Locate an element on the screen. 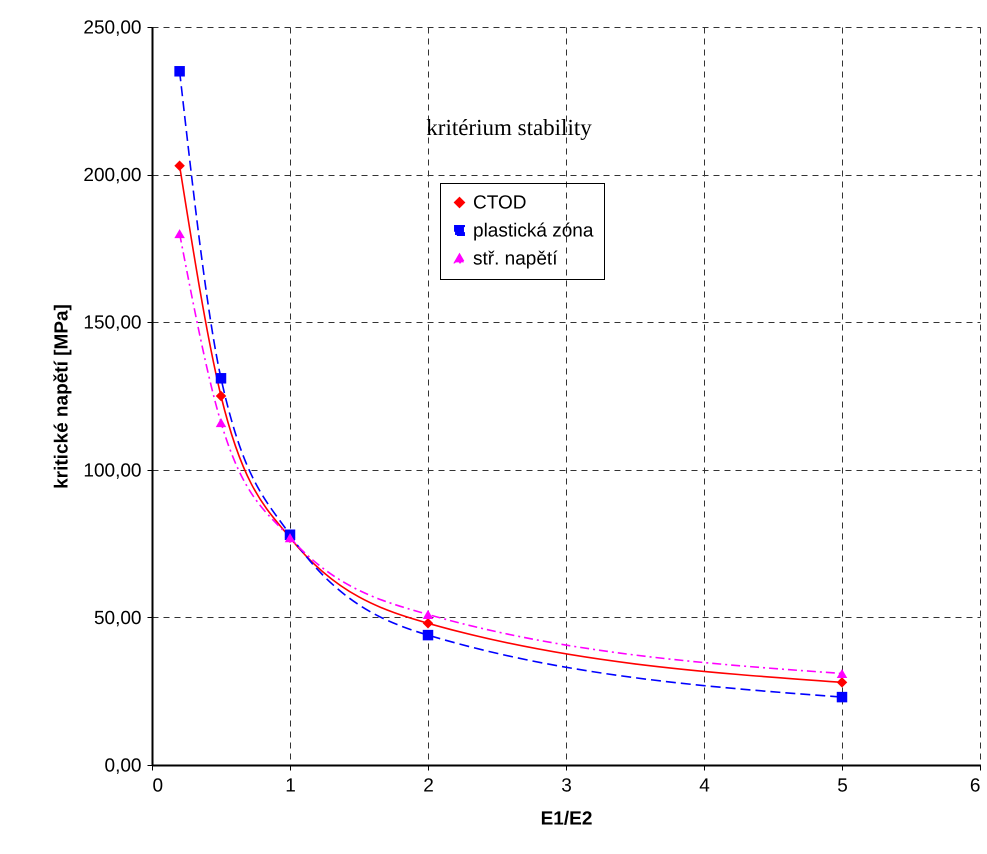 Image resolution: width=987 pixels, height=854 pixels. annotation: kritérium stability is located at coordinates (509, 127).